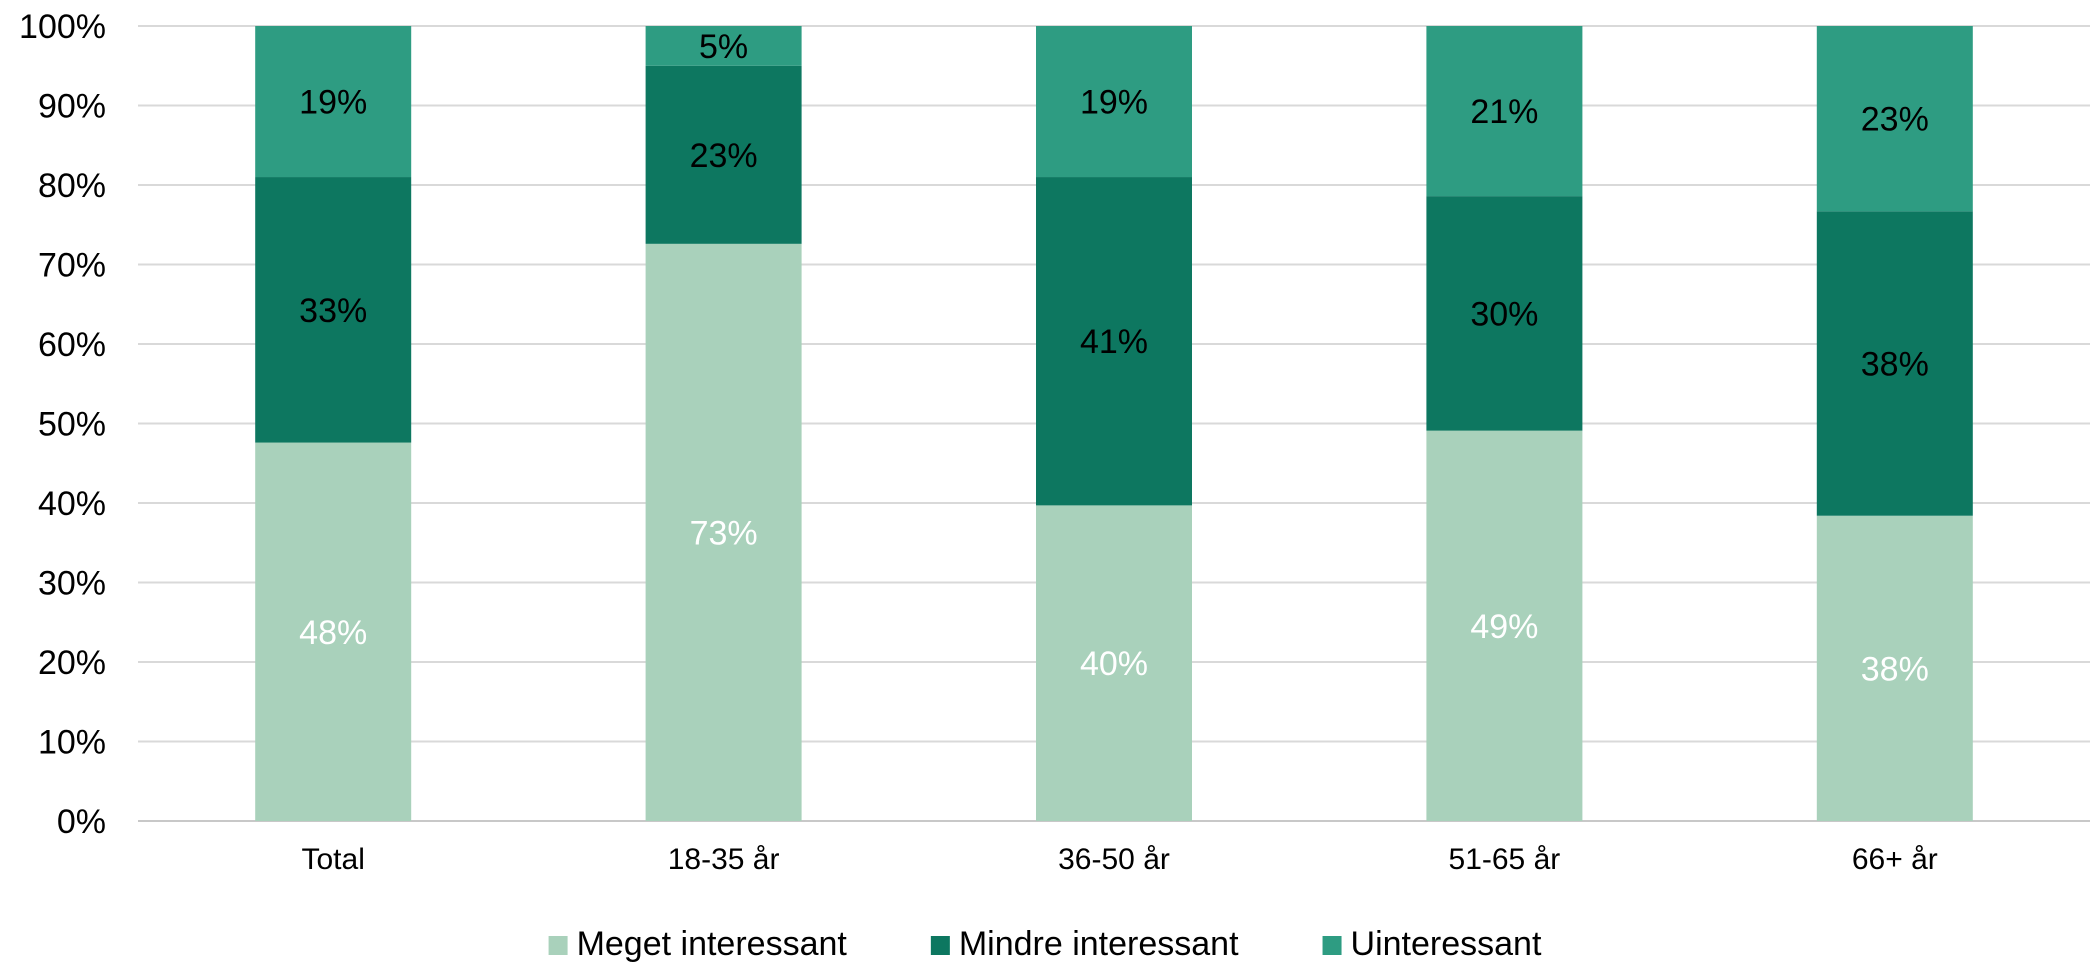 The width and height of the screenshot is (2090, 974). I want to click on data-label: 40%, so click(1114, 664).